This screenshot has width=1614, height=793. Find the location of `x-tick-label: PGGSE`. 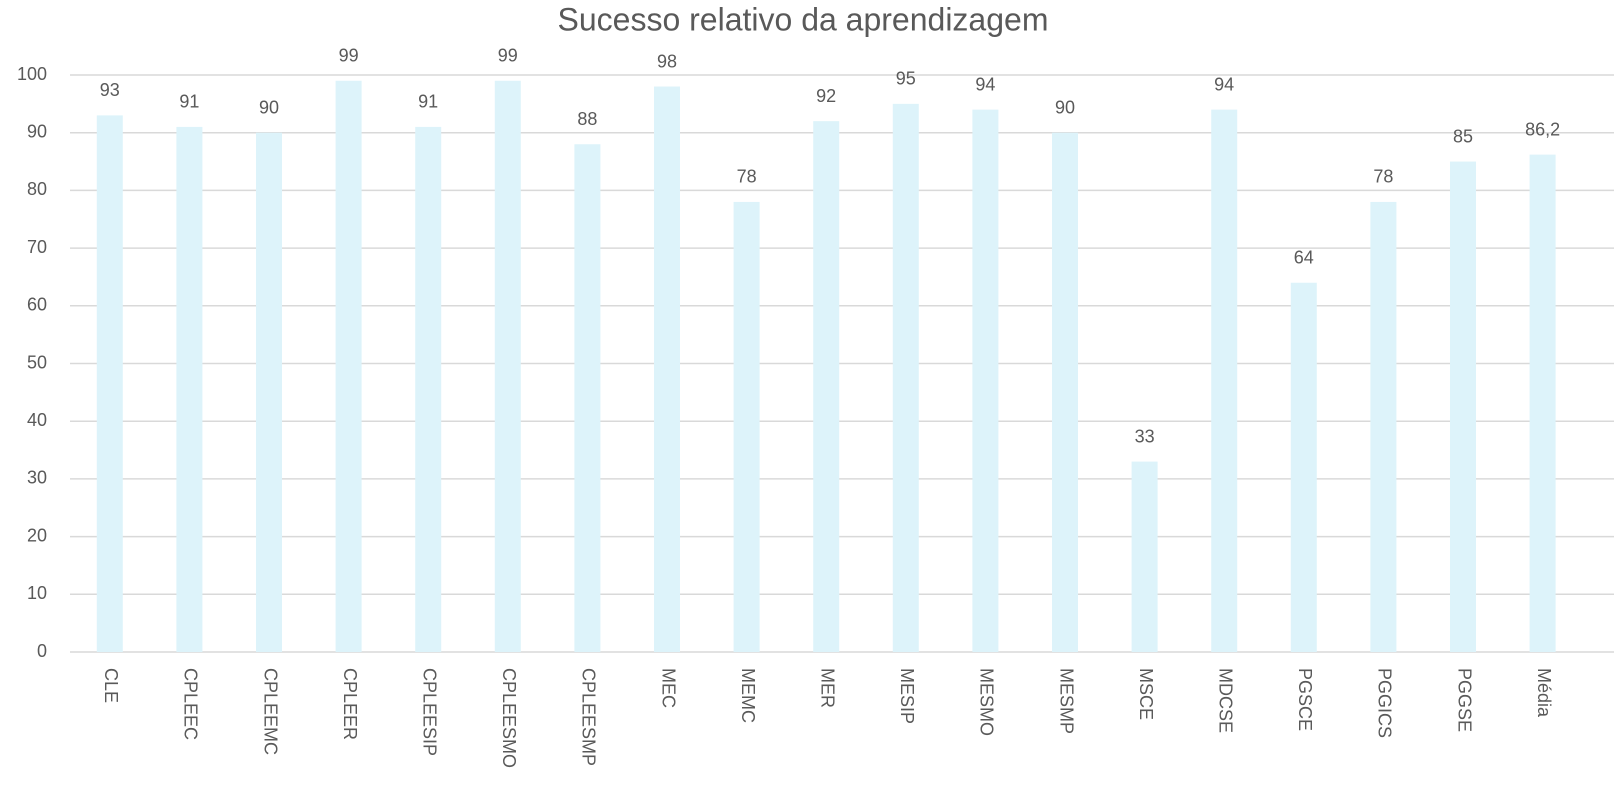

x-tick-label: PGGSE is located at coordinates (1464, 700).